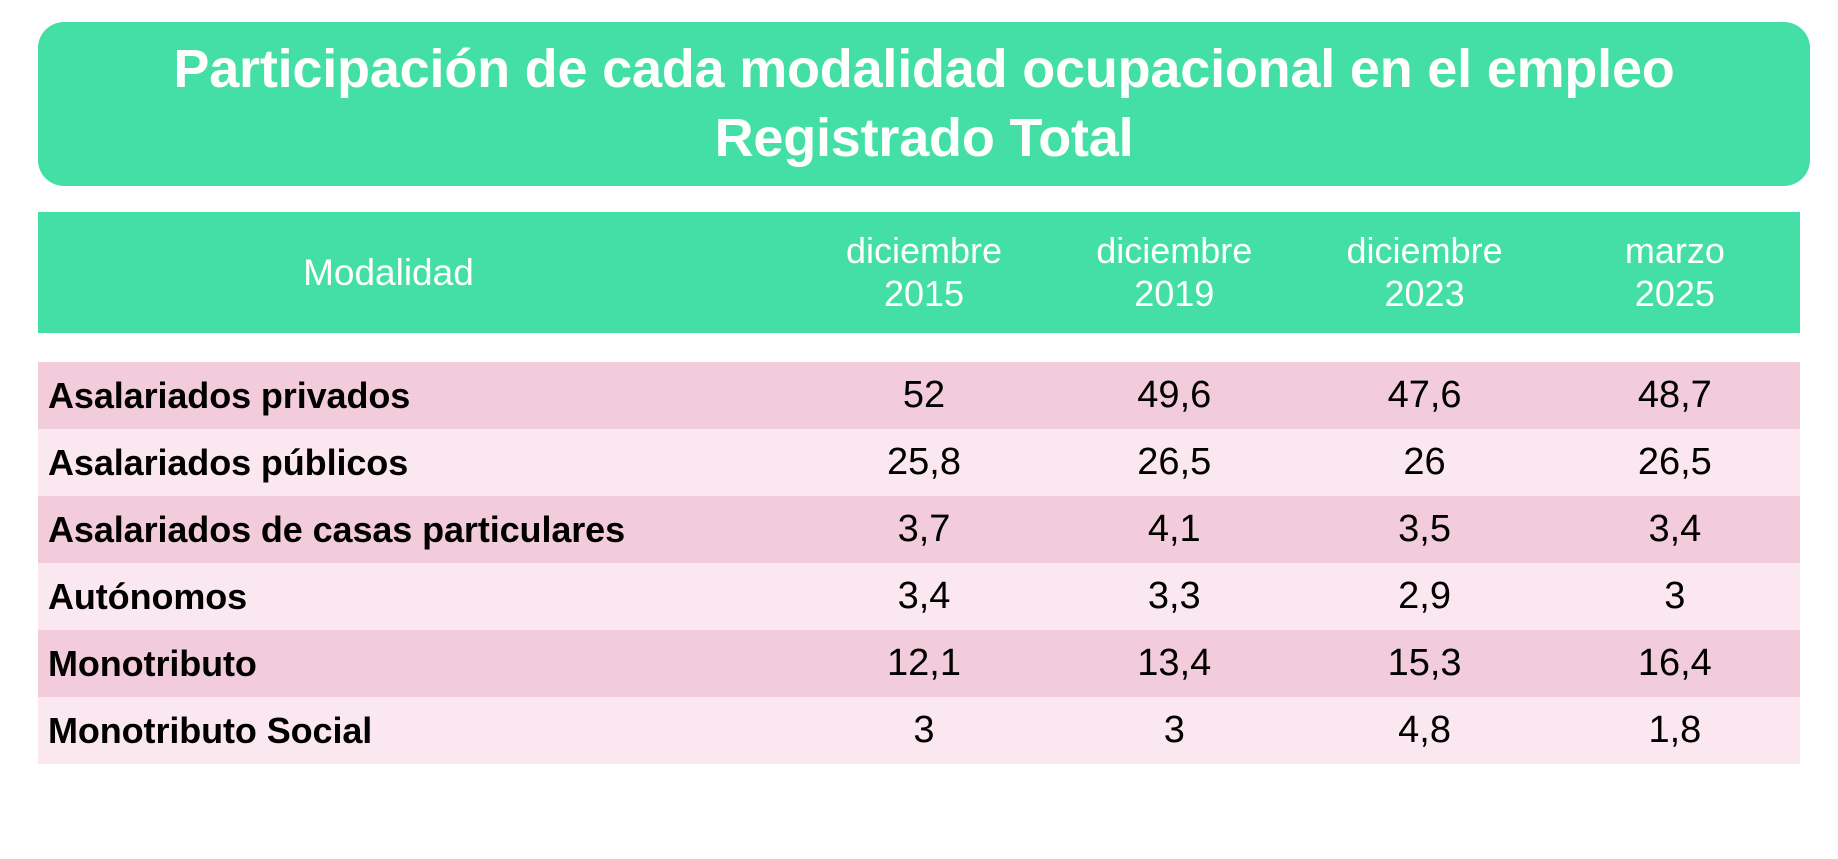 The width and height of the screenshot is (1838, 859). What do you see at coordinates (1424, 462) in the screenshot?
I see `cell-value: 26` at bounding box center [1424, 462].